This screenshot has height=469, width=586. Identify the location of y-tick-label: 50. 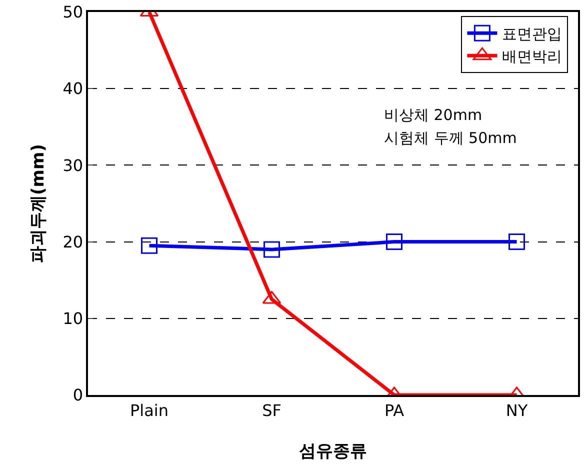
(73, 12).